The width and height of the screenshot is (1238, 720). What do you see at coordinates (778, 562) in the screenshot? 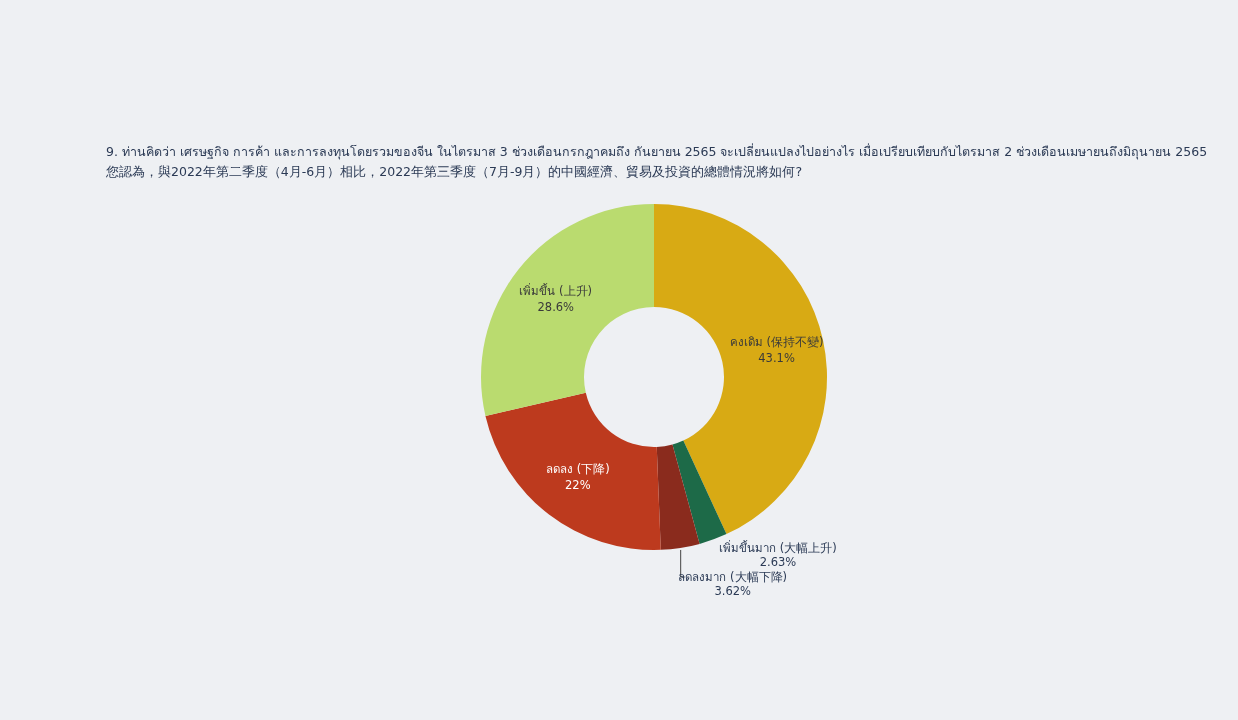
I see `data-label: 2.63%` at bounding box center [778, 562].